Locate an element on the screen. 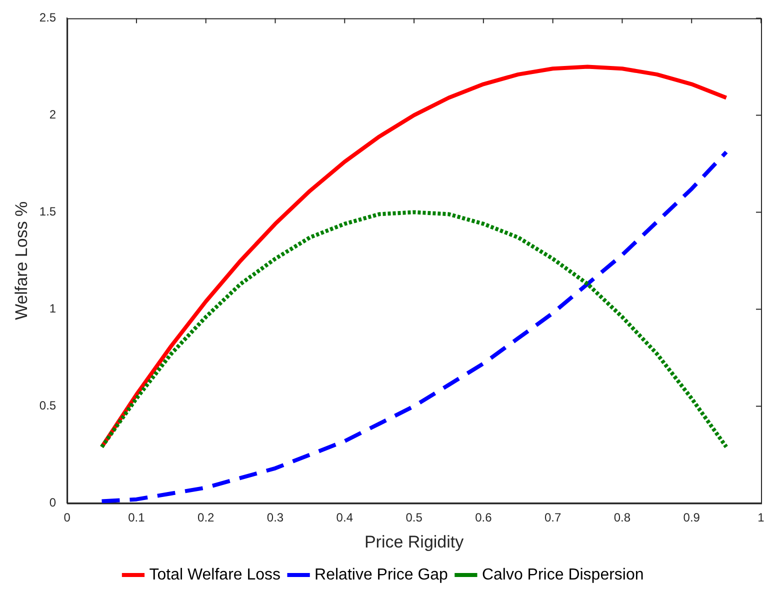 The image size is (781, 601). x-tick-label: 1 is located at coordinates (761, 517).